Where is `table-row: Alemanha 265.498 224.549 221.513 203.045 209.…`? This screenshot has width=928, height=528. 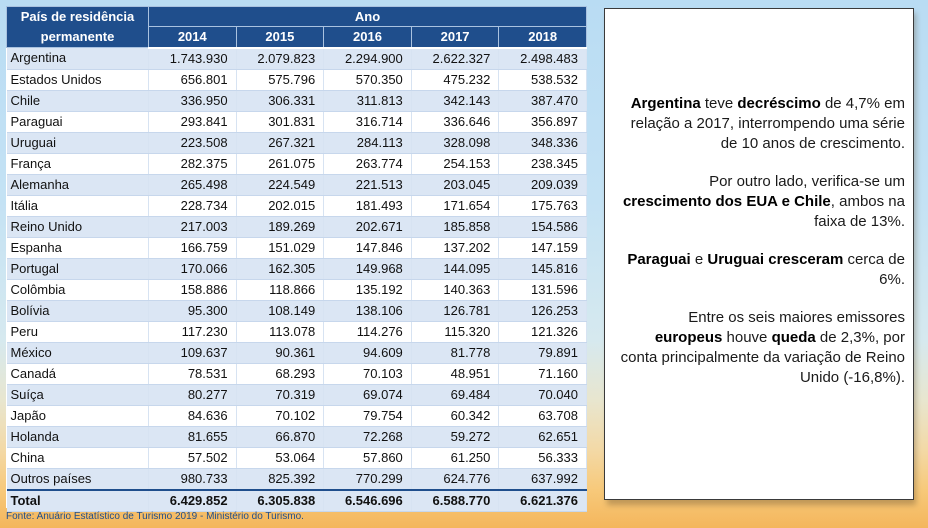
table-row: Alemanha 265.498 224.549 221.513 203.045 209.… is located at coordinates (296, 185).